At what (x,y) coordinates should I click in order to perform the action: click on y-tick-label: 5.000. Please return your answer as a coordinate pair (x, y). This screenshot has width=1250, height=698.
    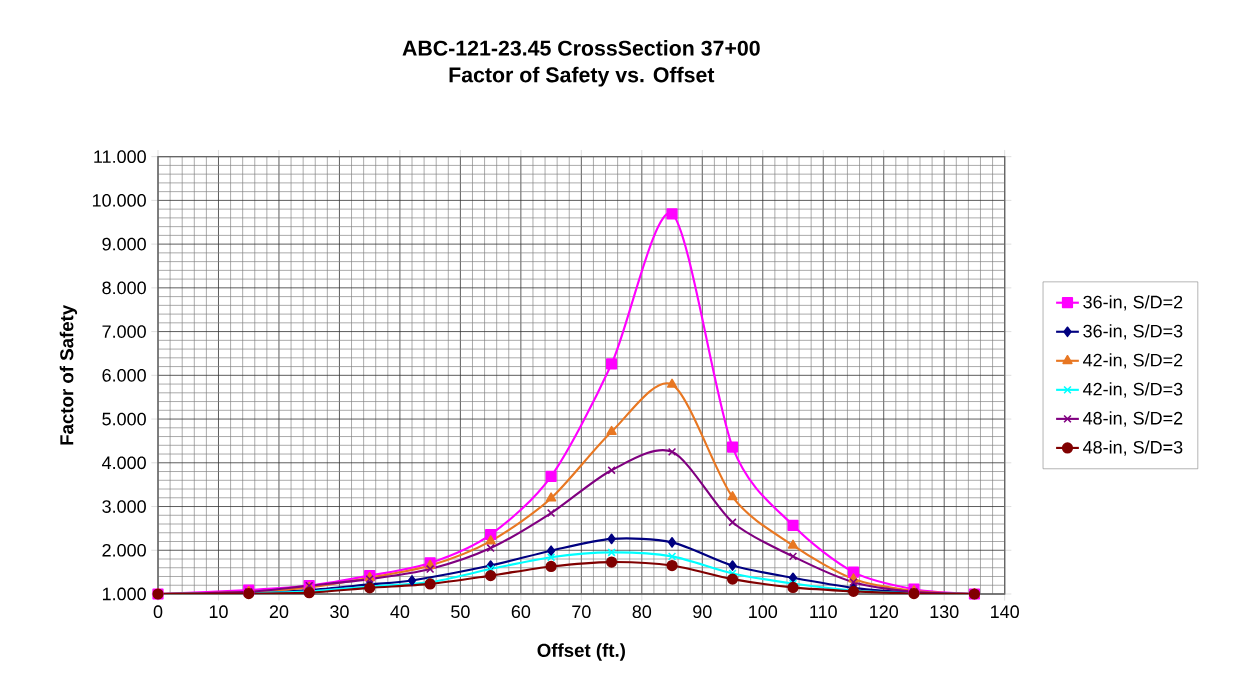
    Looking at the image, I should click on (124, 419).